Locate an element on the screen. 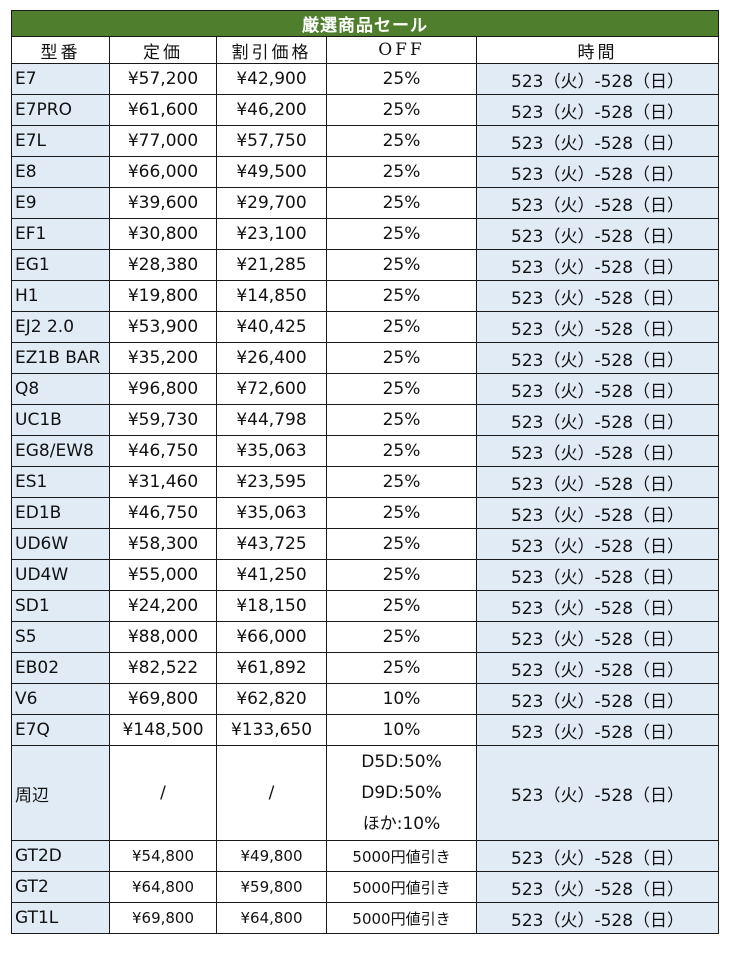 The image size is (729, 957). model-cell: EJ2 2.0 is located at coordinates (60, 327).